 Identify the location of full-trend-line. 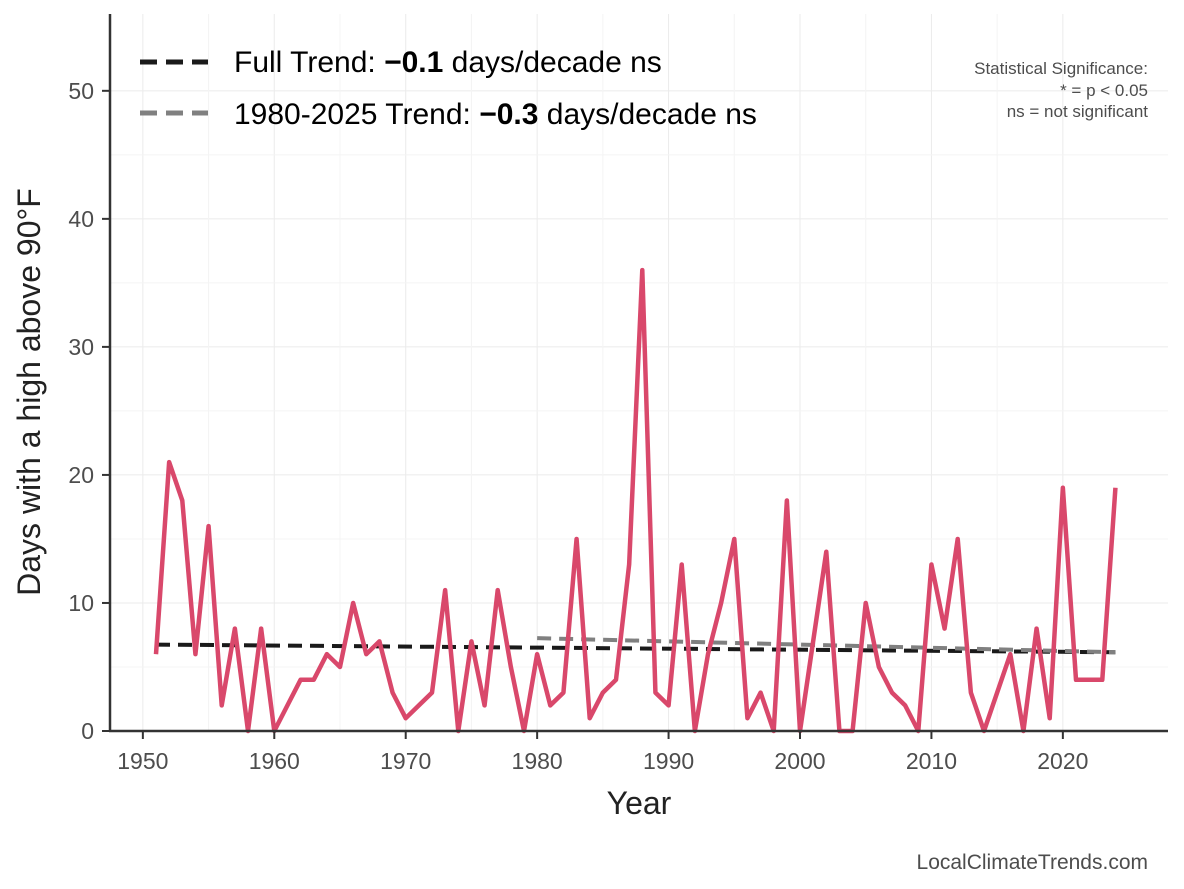
(635, 648).